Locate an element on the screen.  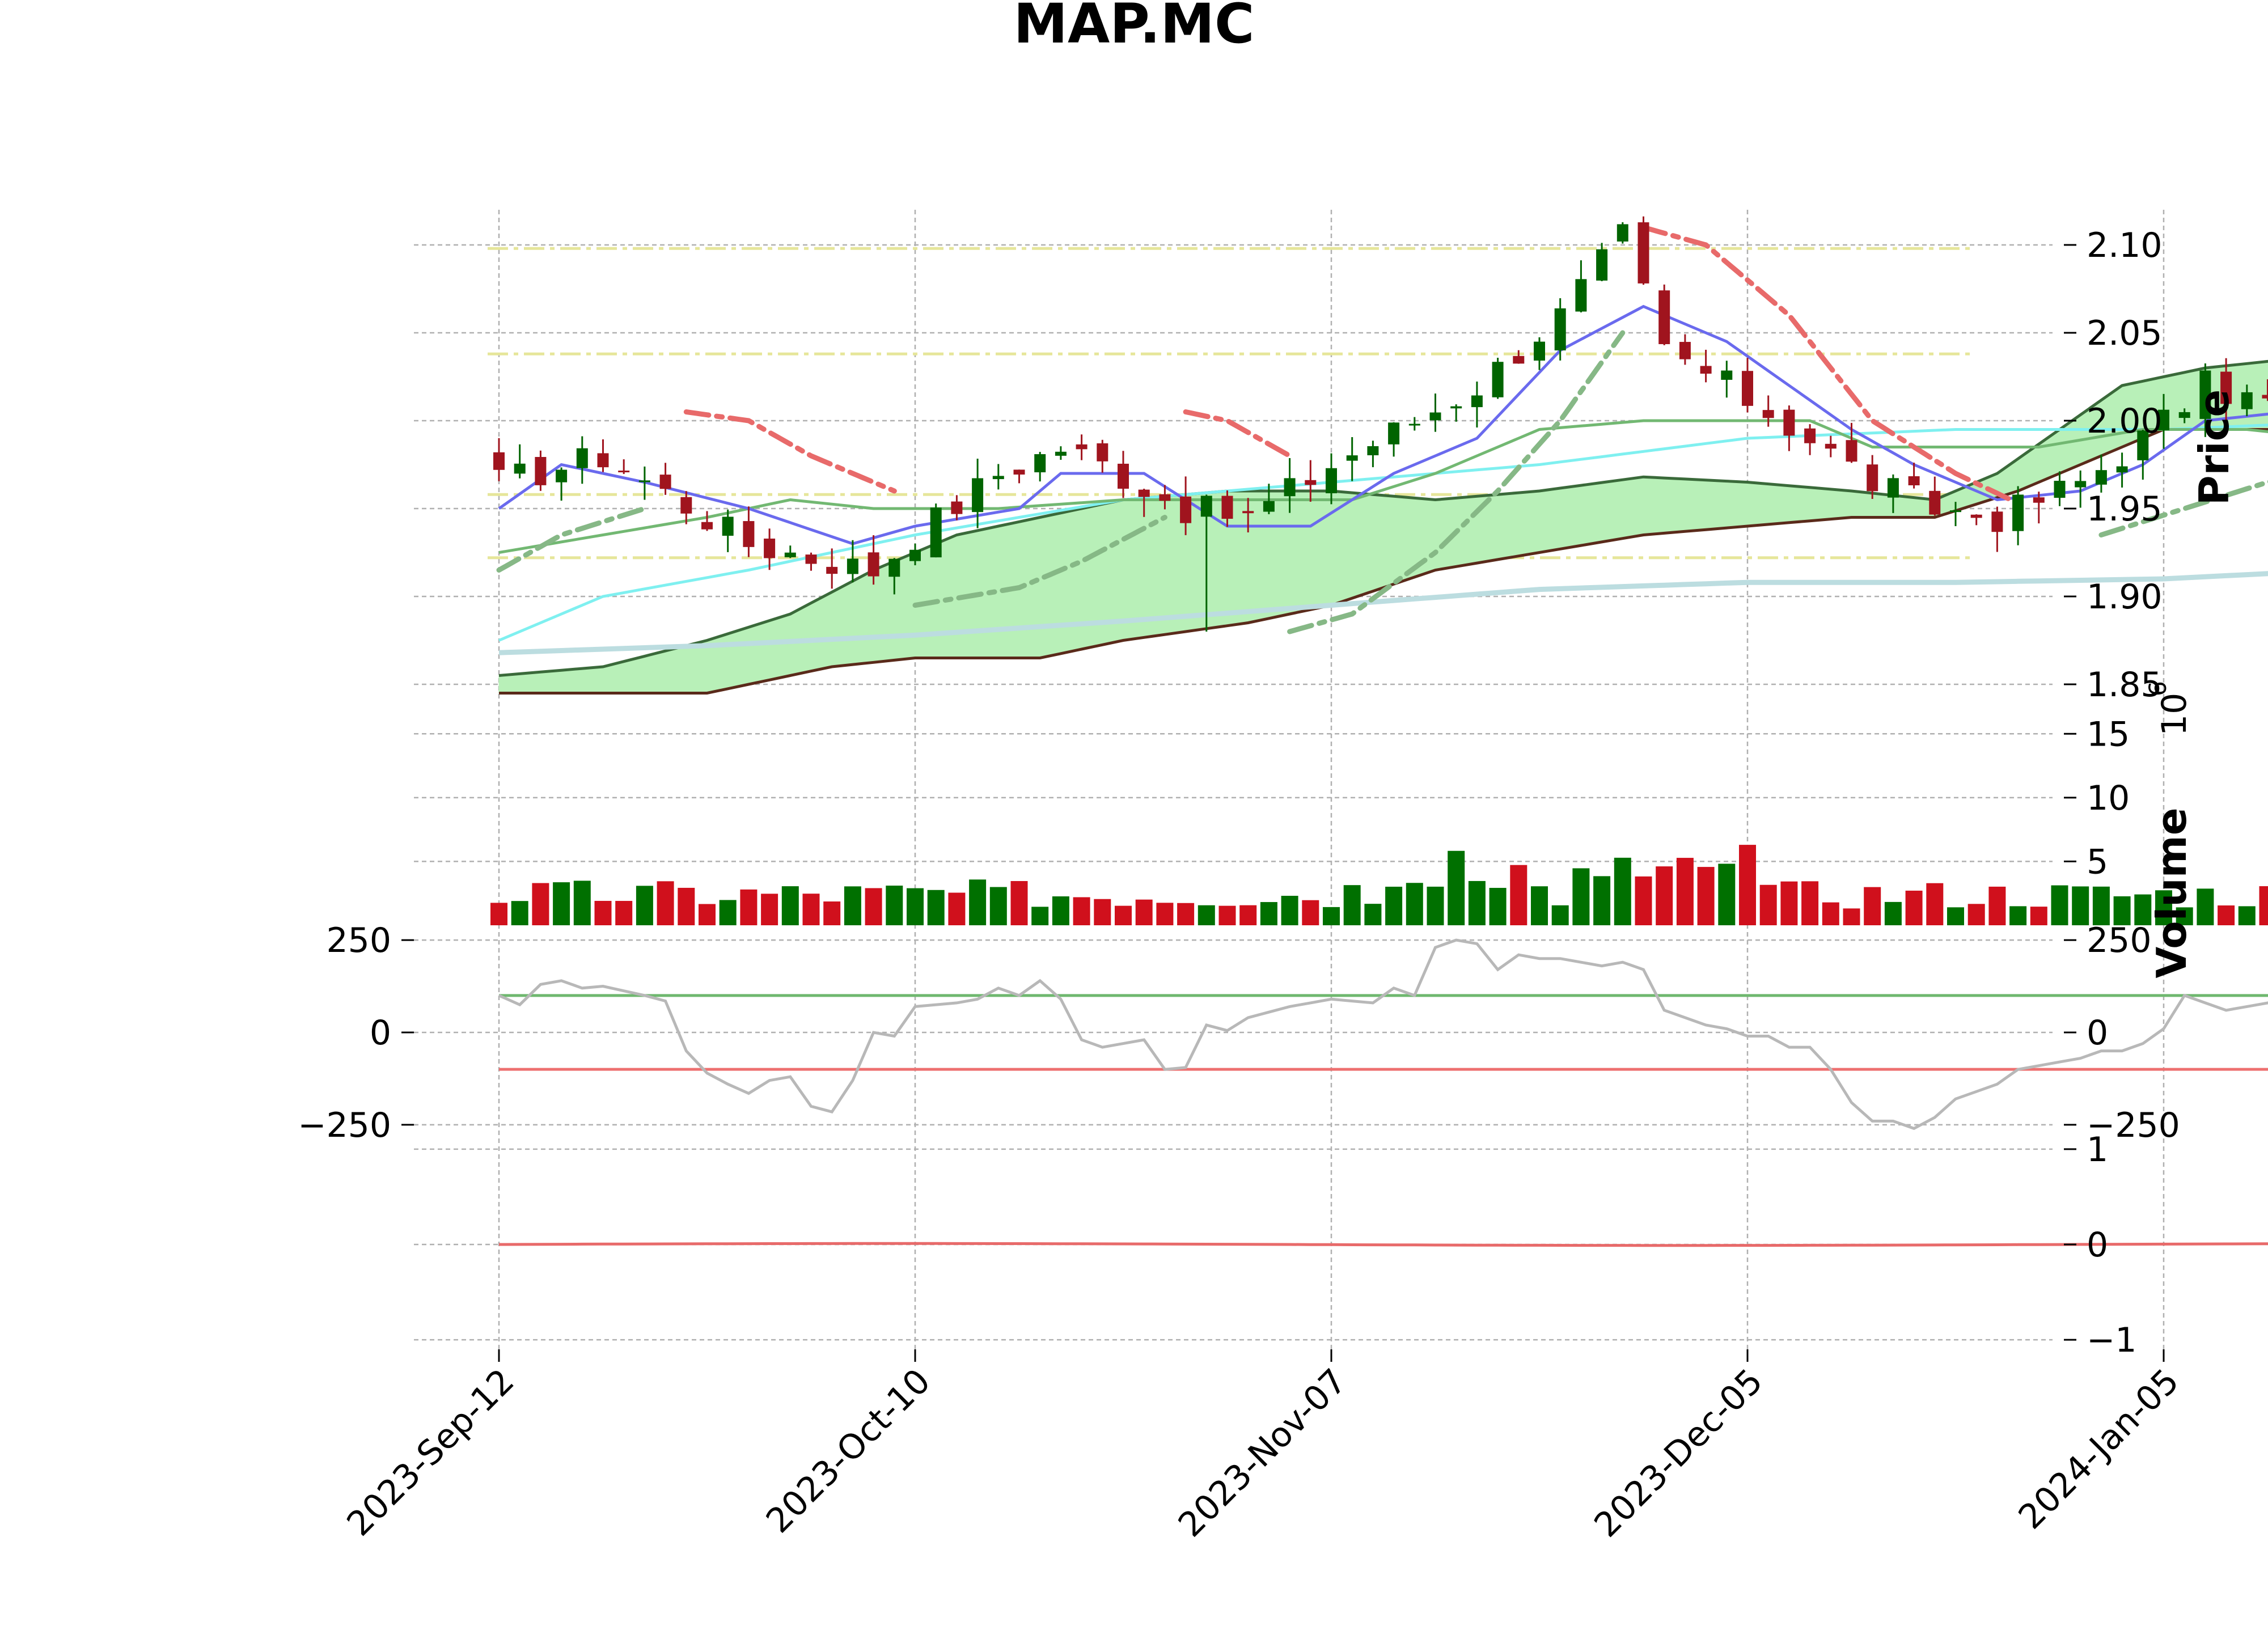
price-tick-label: 1.90 is located at coordinates (2125, 597).